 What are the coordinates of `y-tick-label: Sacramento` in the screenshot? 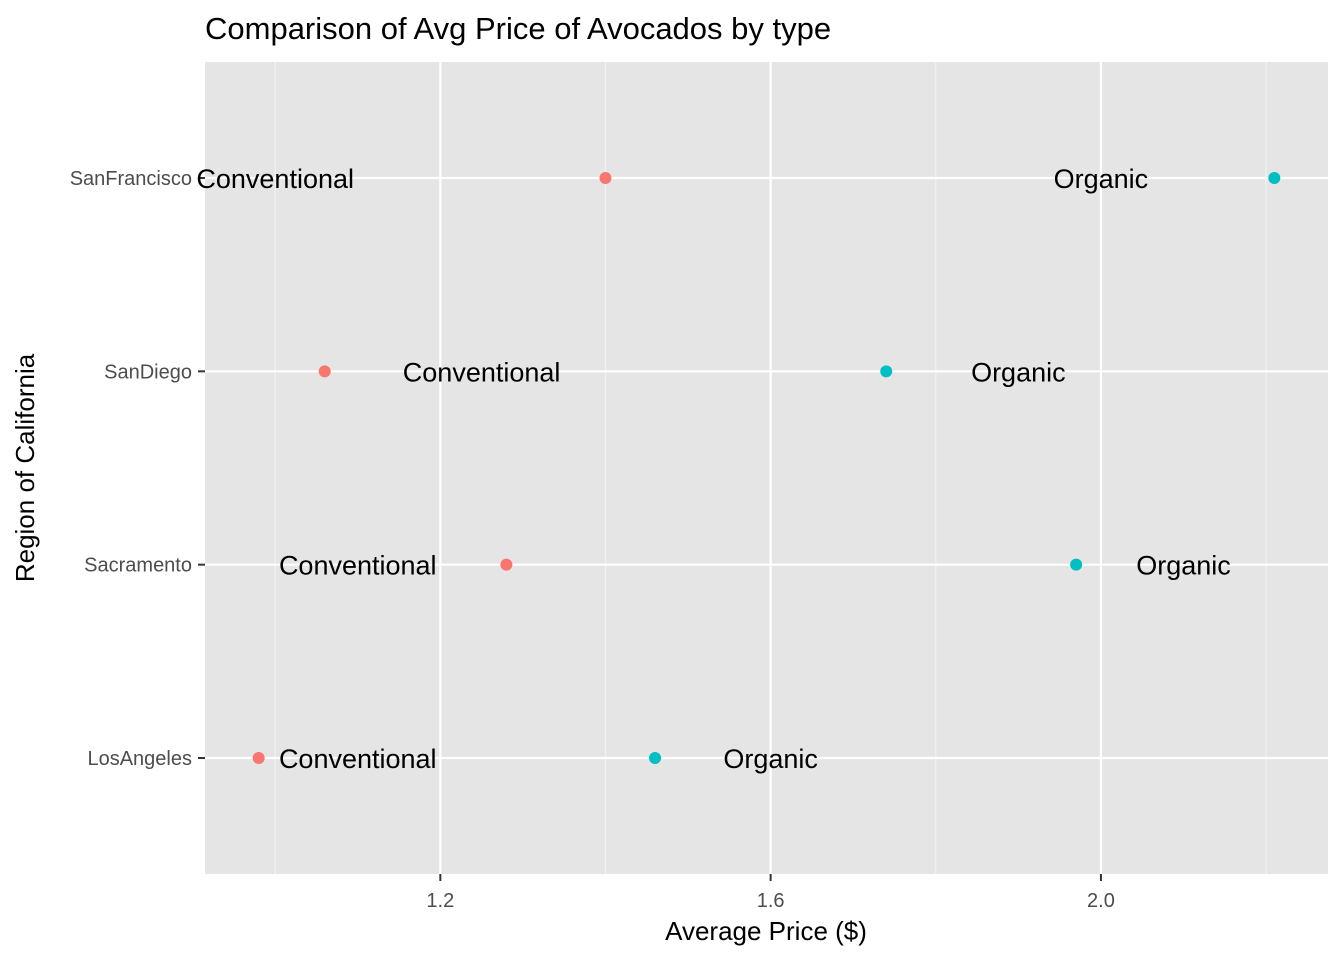 It's located at (138, 566).